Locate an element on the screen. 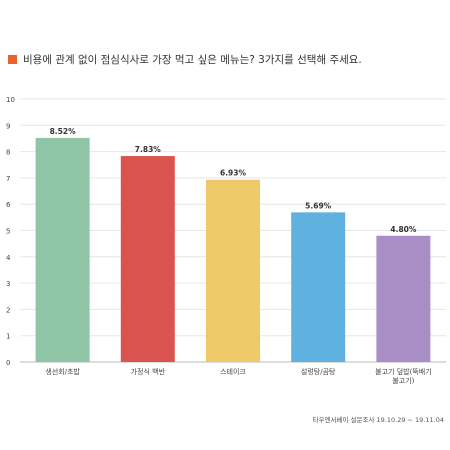 The image size is (450, 450). source-note: 타우엔서베이 설문조사 19.10.29 ~ 19.11.04 is located at coordinates (378, 420).